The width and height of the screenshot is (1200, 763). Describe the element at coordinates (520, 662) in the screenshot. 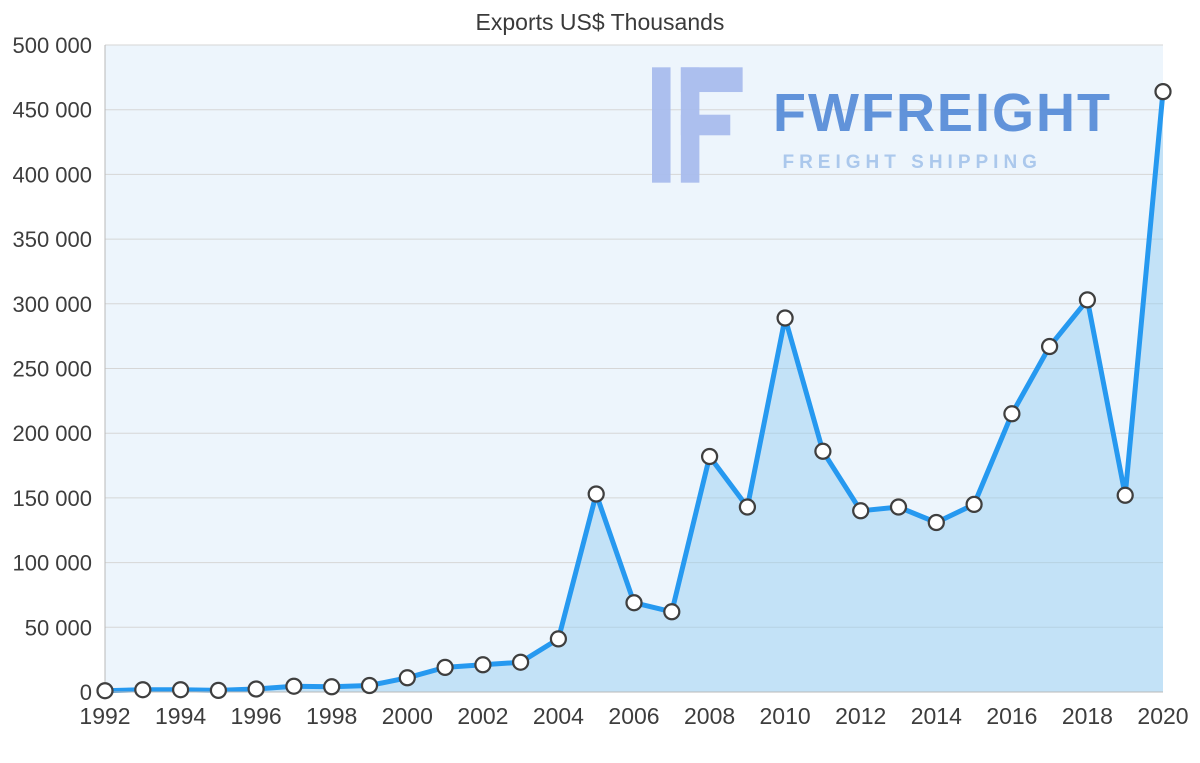

I see `data-point-2003` at that location.